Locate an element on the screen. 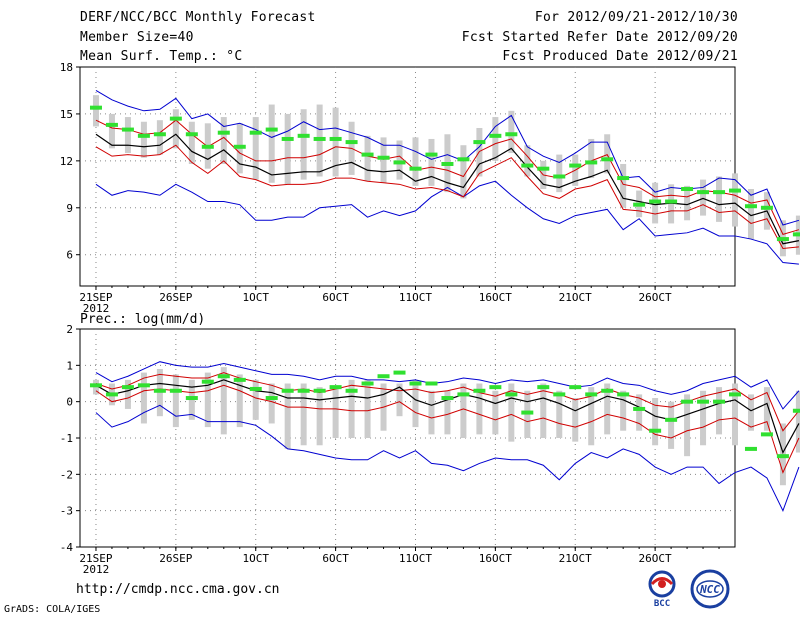 Image resolution: width=800 pixels, height=618 pixels. y-tick-label: -4 is located at coordinates (67, 547).